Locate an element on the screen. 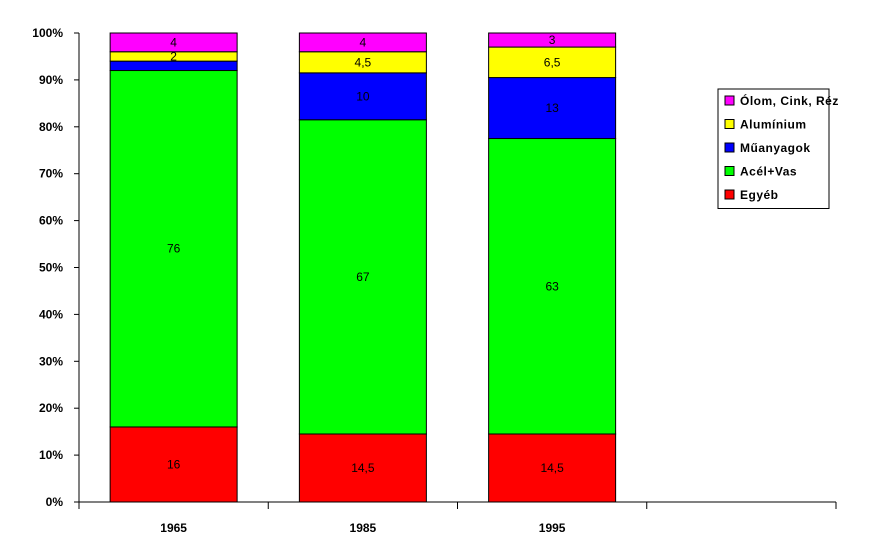 This screenshot has width=870, height=559. y-tick-label: 10% is located at coordinates (51, 455).